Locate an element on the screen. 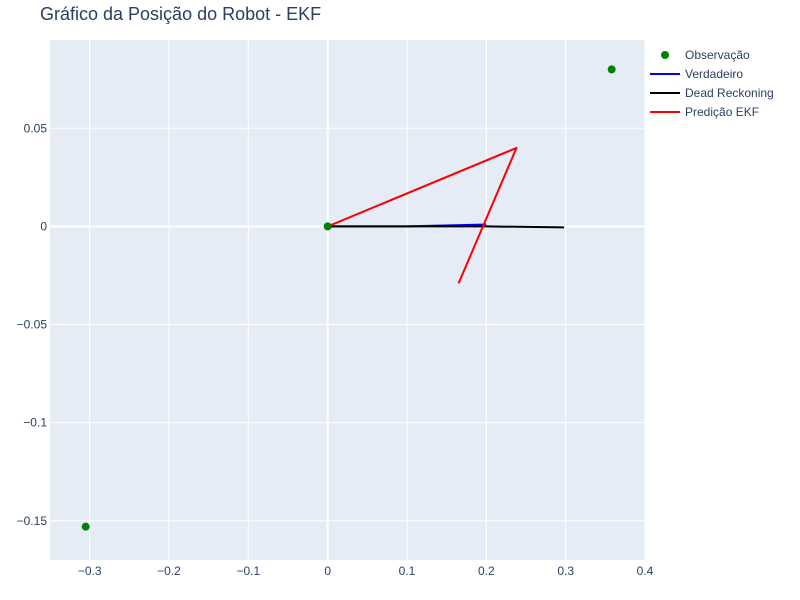 The width and height of the screenshot is (800, 600). legend-item: Verdadeiro is located at coordinates (696, 74).